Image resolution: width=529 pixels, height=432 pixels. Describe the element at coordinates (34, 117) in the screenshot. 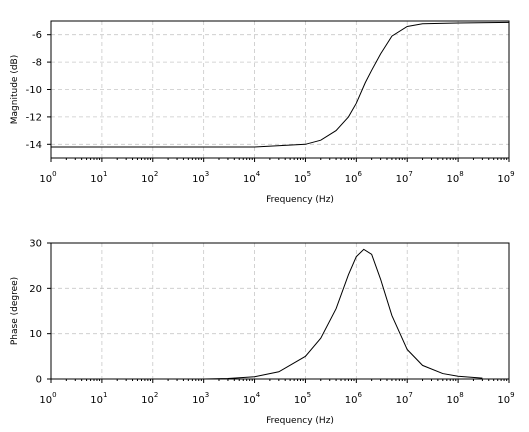

I see `y-tick-label: -12` at that location.